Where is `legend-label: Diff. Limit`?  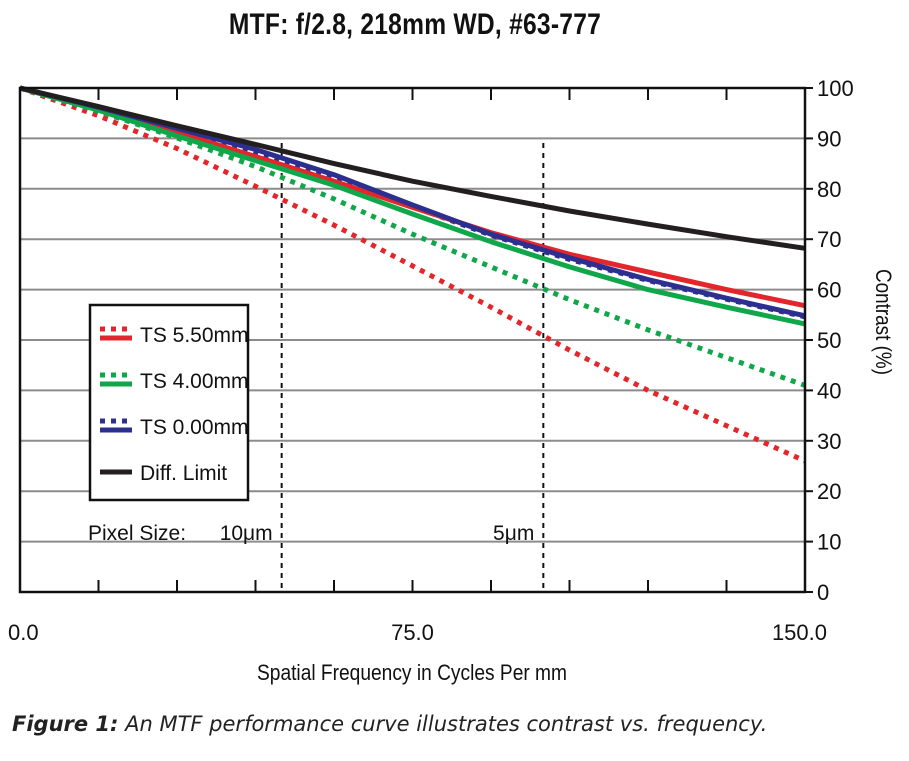
legend-label: Diff. Limit is located at coordinates (183, 473).